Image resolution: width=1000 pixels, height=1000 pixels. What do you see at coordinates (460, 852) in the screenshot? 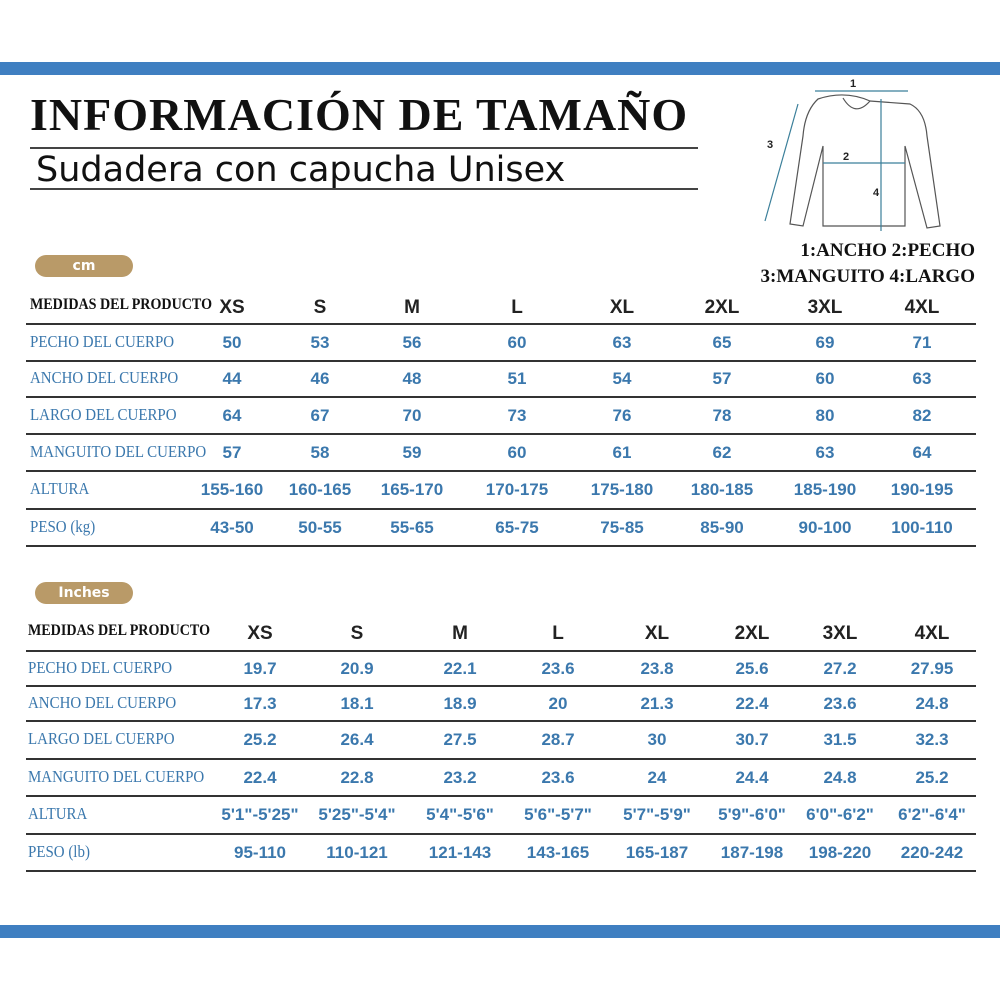
I see `table-cell: 121-143` at bounding box center [460, 852].